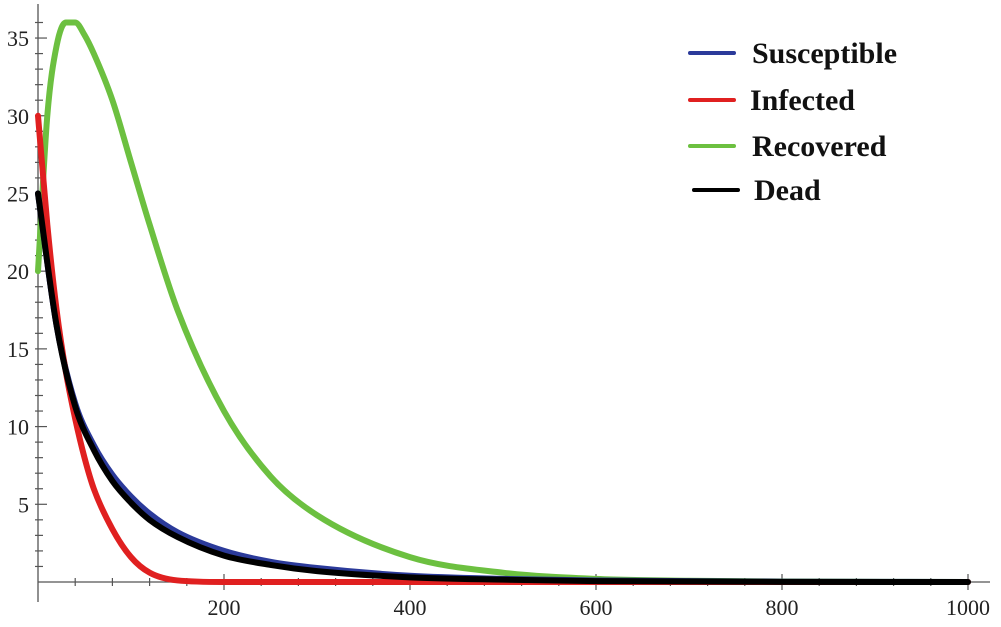 Image resolution: width=1001 pixels, height=627 pixels. Describe the element at coordinates (596, 607) in the screenshot. I see `x-tick-label: 600` at that location.